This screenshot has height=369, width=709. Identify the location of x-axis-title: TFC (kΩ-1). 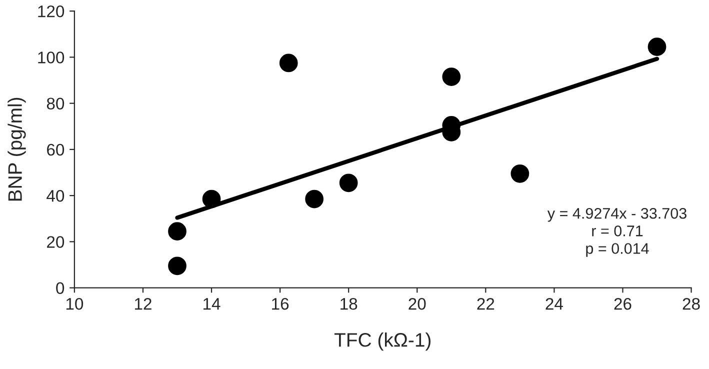
(382, 341).